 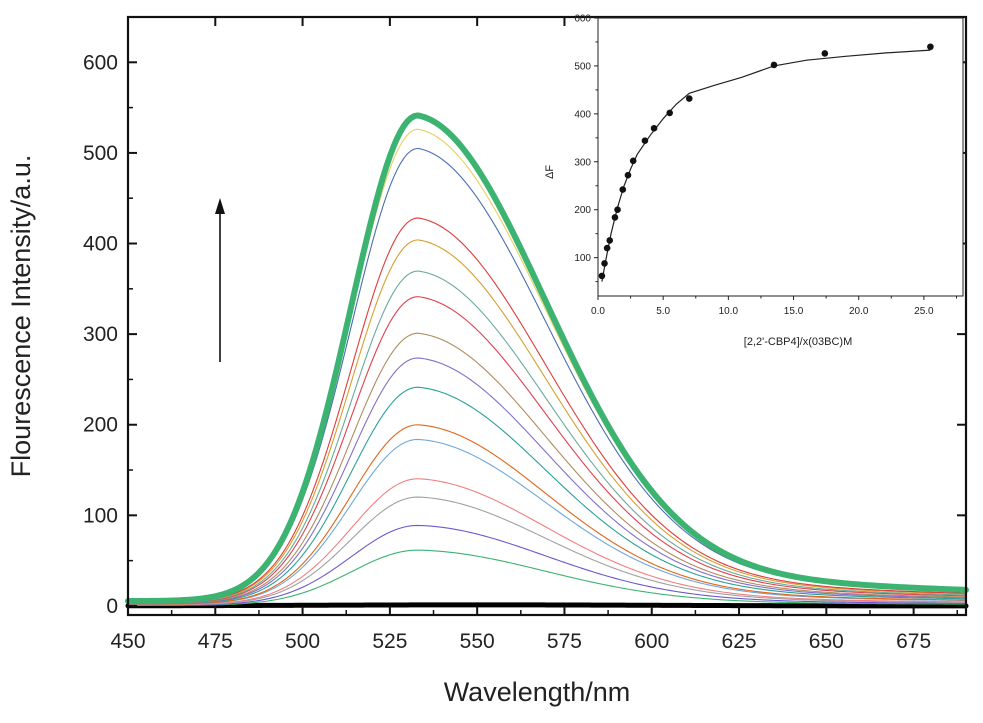 I want to click on y-axis-label: Flourescence Intensity/a.u., so click(x=21, y=316).